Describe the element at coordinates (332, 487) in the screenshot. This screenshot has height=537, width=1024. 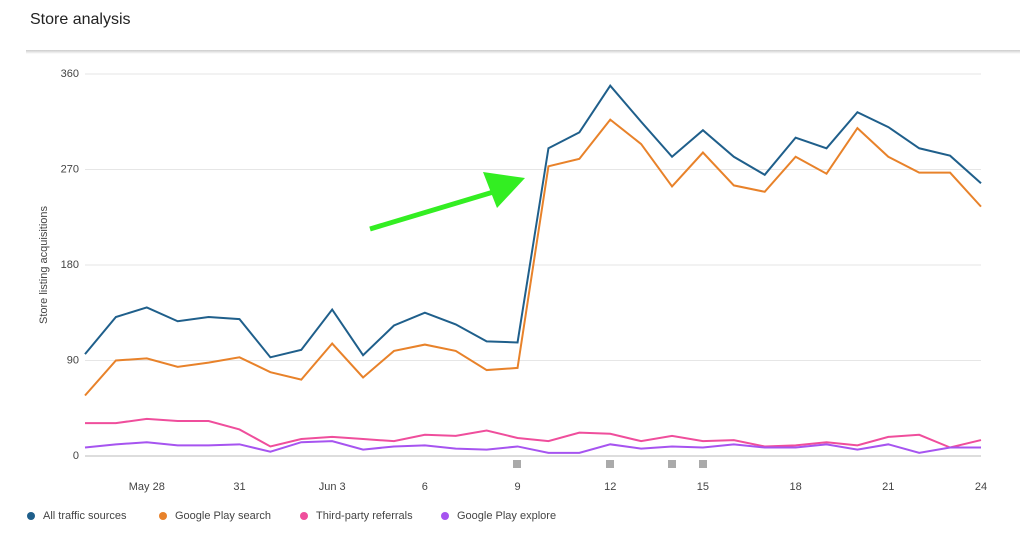
I see `x-tick-label: Jun 3` at that location.